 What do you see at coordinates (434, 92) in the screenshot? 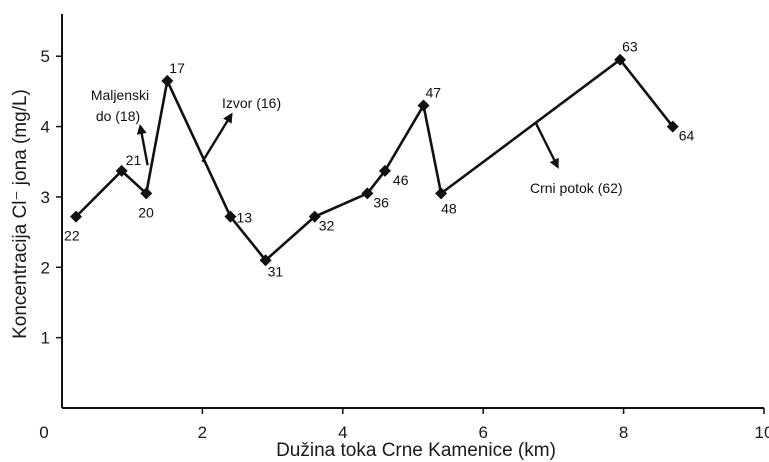
I see `data-label-47: 47` at bounding box center [434, 92].